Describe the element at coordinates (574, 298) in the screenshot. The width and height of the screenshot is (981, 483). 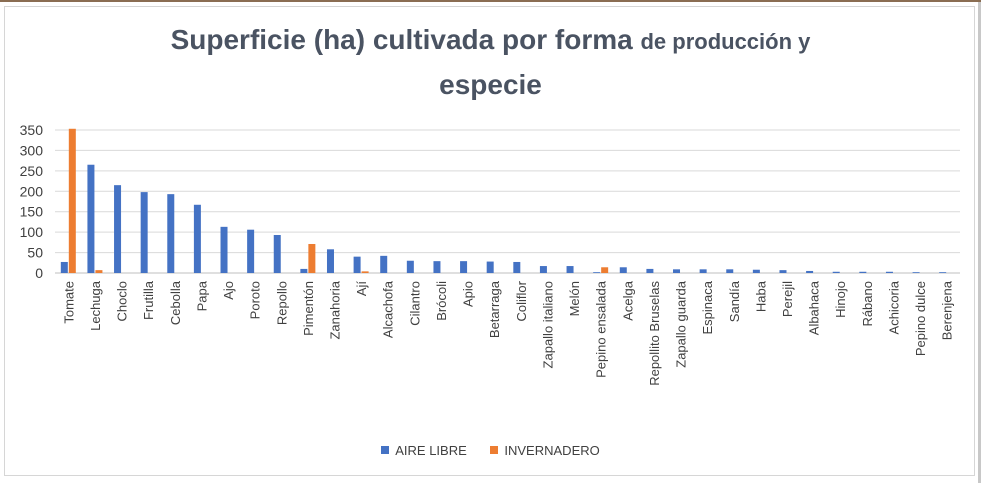
I see `x-tick-label-19: Melón` at that location.